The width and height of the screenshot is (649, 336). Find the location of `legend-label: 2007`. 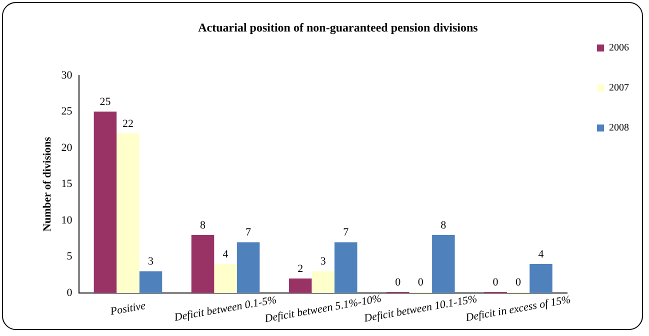

legend-label: 2007 is located at coordinates (619, 88).